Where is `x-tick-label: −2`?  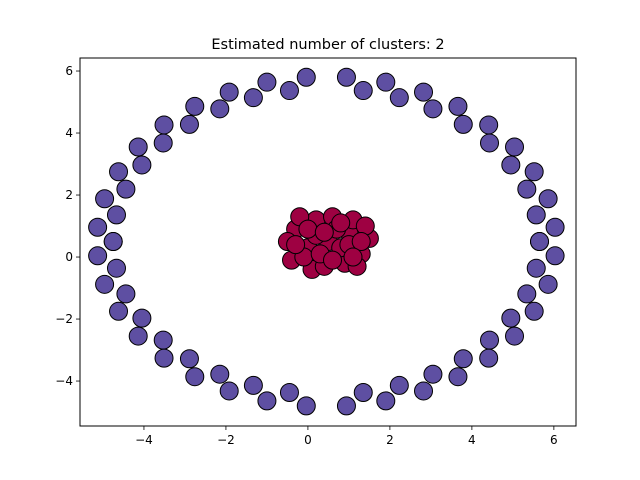
x-tick-label: −2 is located at coordinates (226, 440).